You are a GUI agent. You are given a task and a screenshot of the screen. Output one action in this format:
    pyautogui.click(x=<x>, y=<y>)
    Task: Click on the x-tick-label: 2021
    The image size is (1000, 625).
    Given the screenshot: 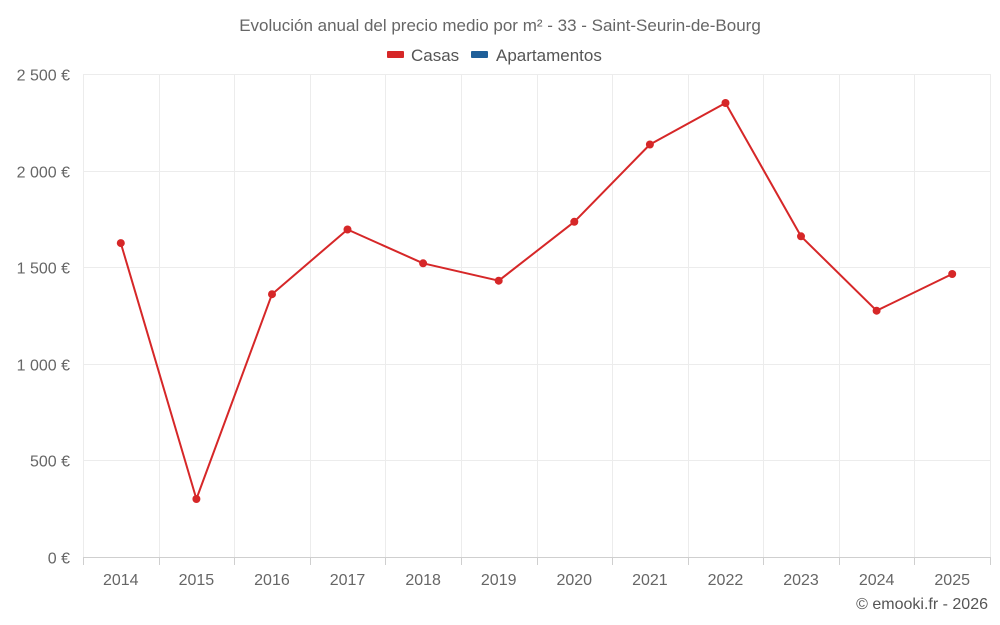 What is the action you would take?
    pyautogui.click(x=650, y=580)
    